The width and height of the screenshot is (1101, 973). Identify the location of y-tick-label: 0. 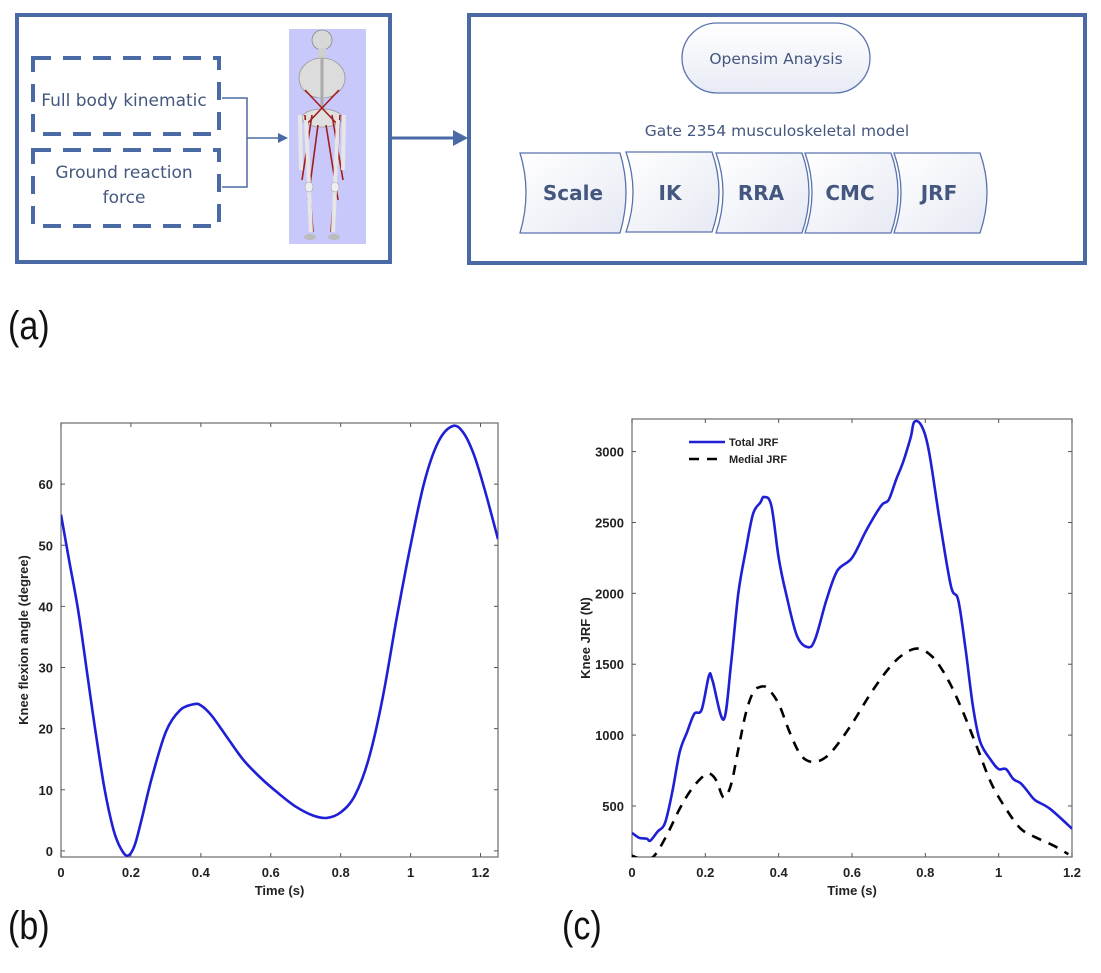
(49, 851).